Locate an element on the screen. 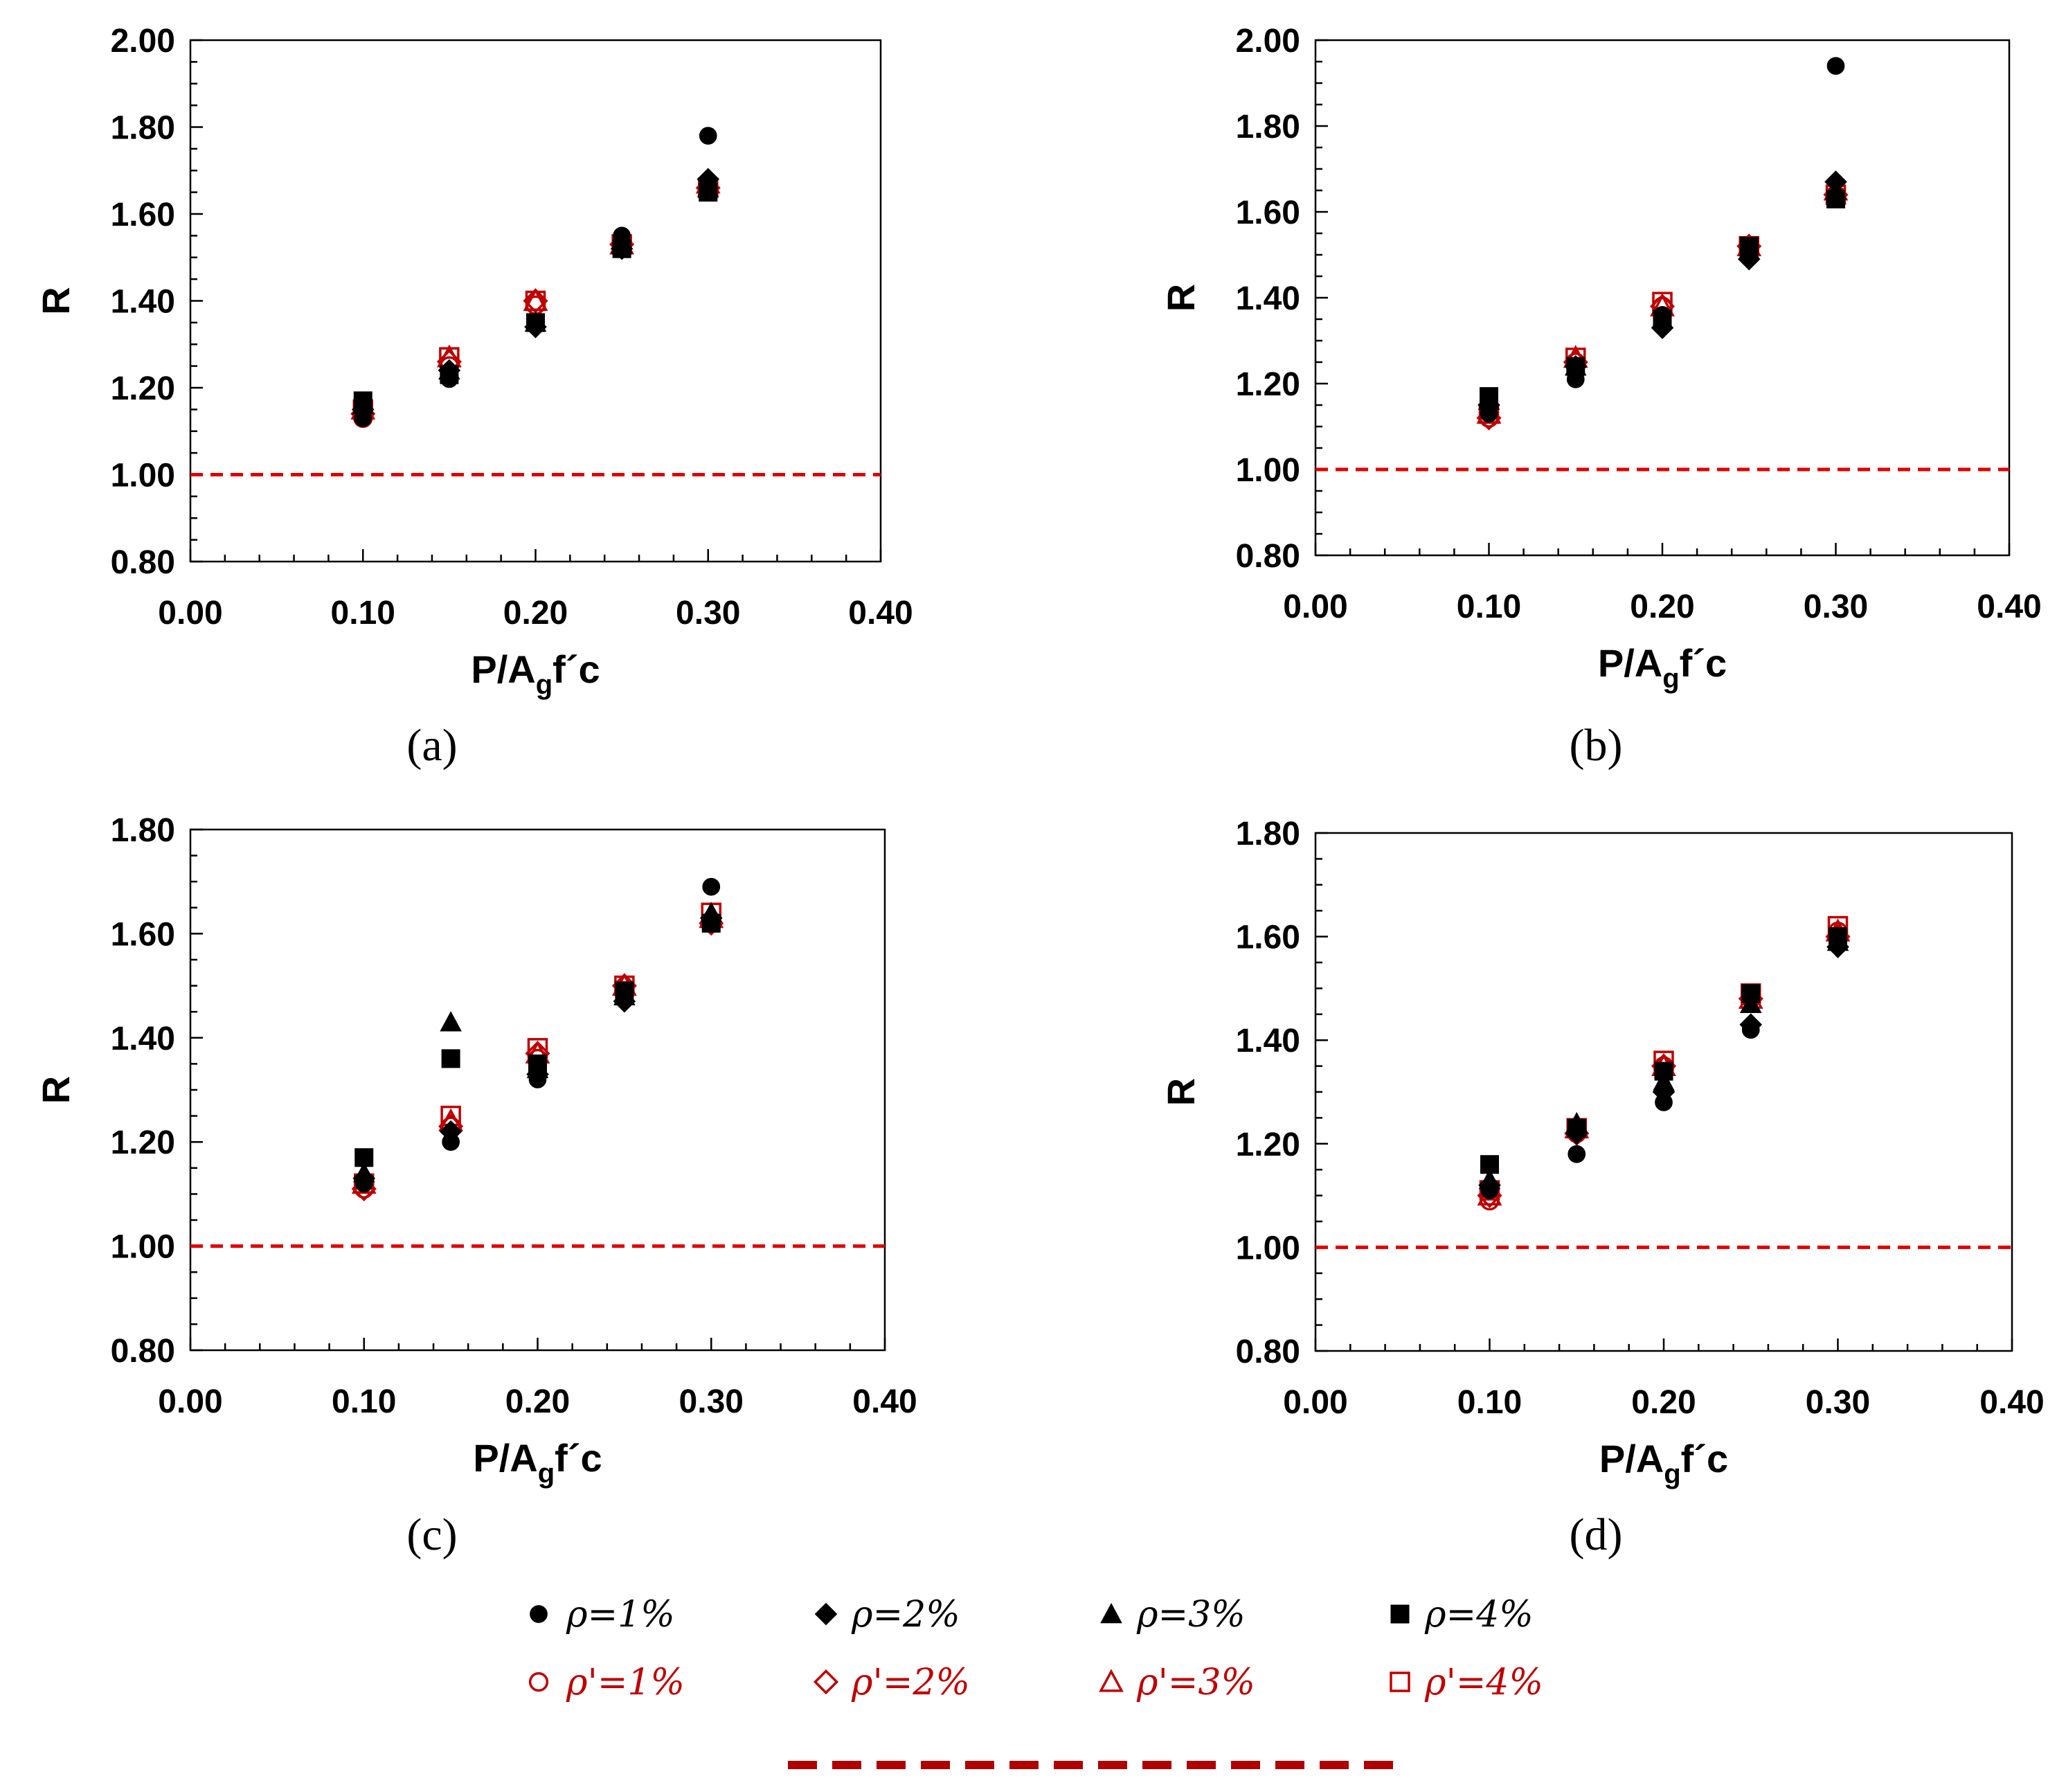 Image resolution: width=2066 pixels, height=1792 pixels. panel-label: (d) is located at coordinates (1596, 1534).